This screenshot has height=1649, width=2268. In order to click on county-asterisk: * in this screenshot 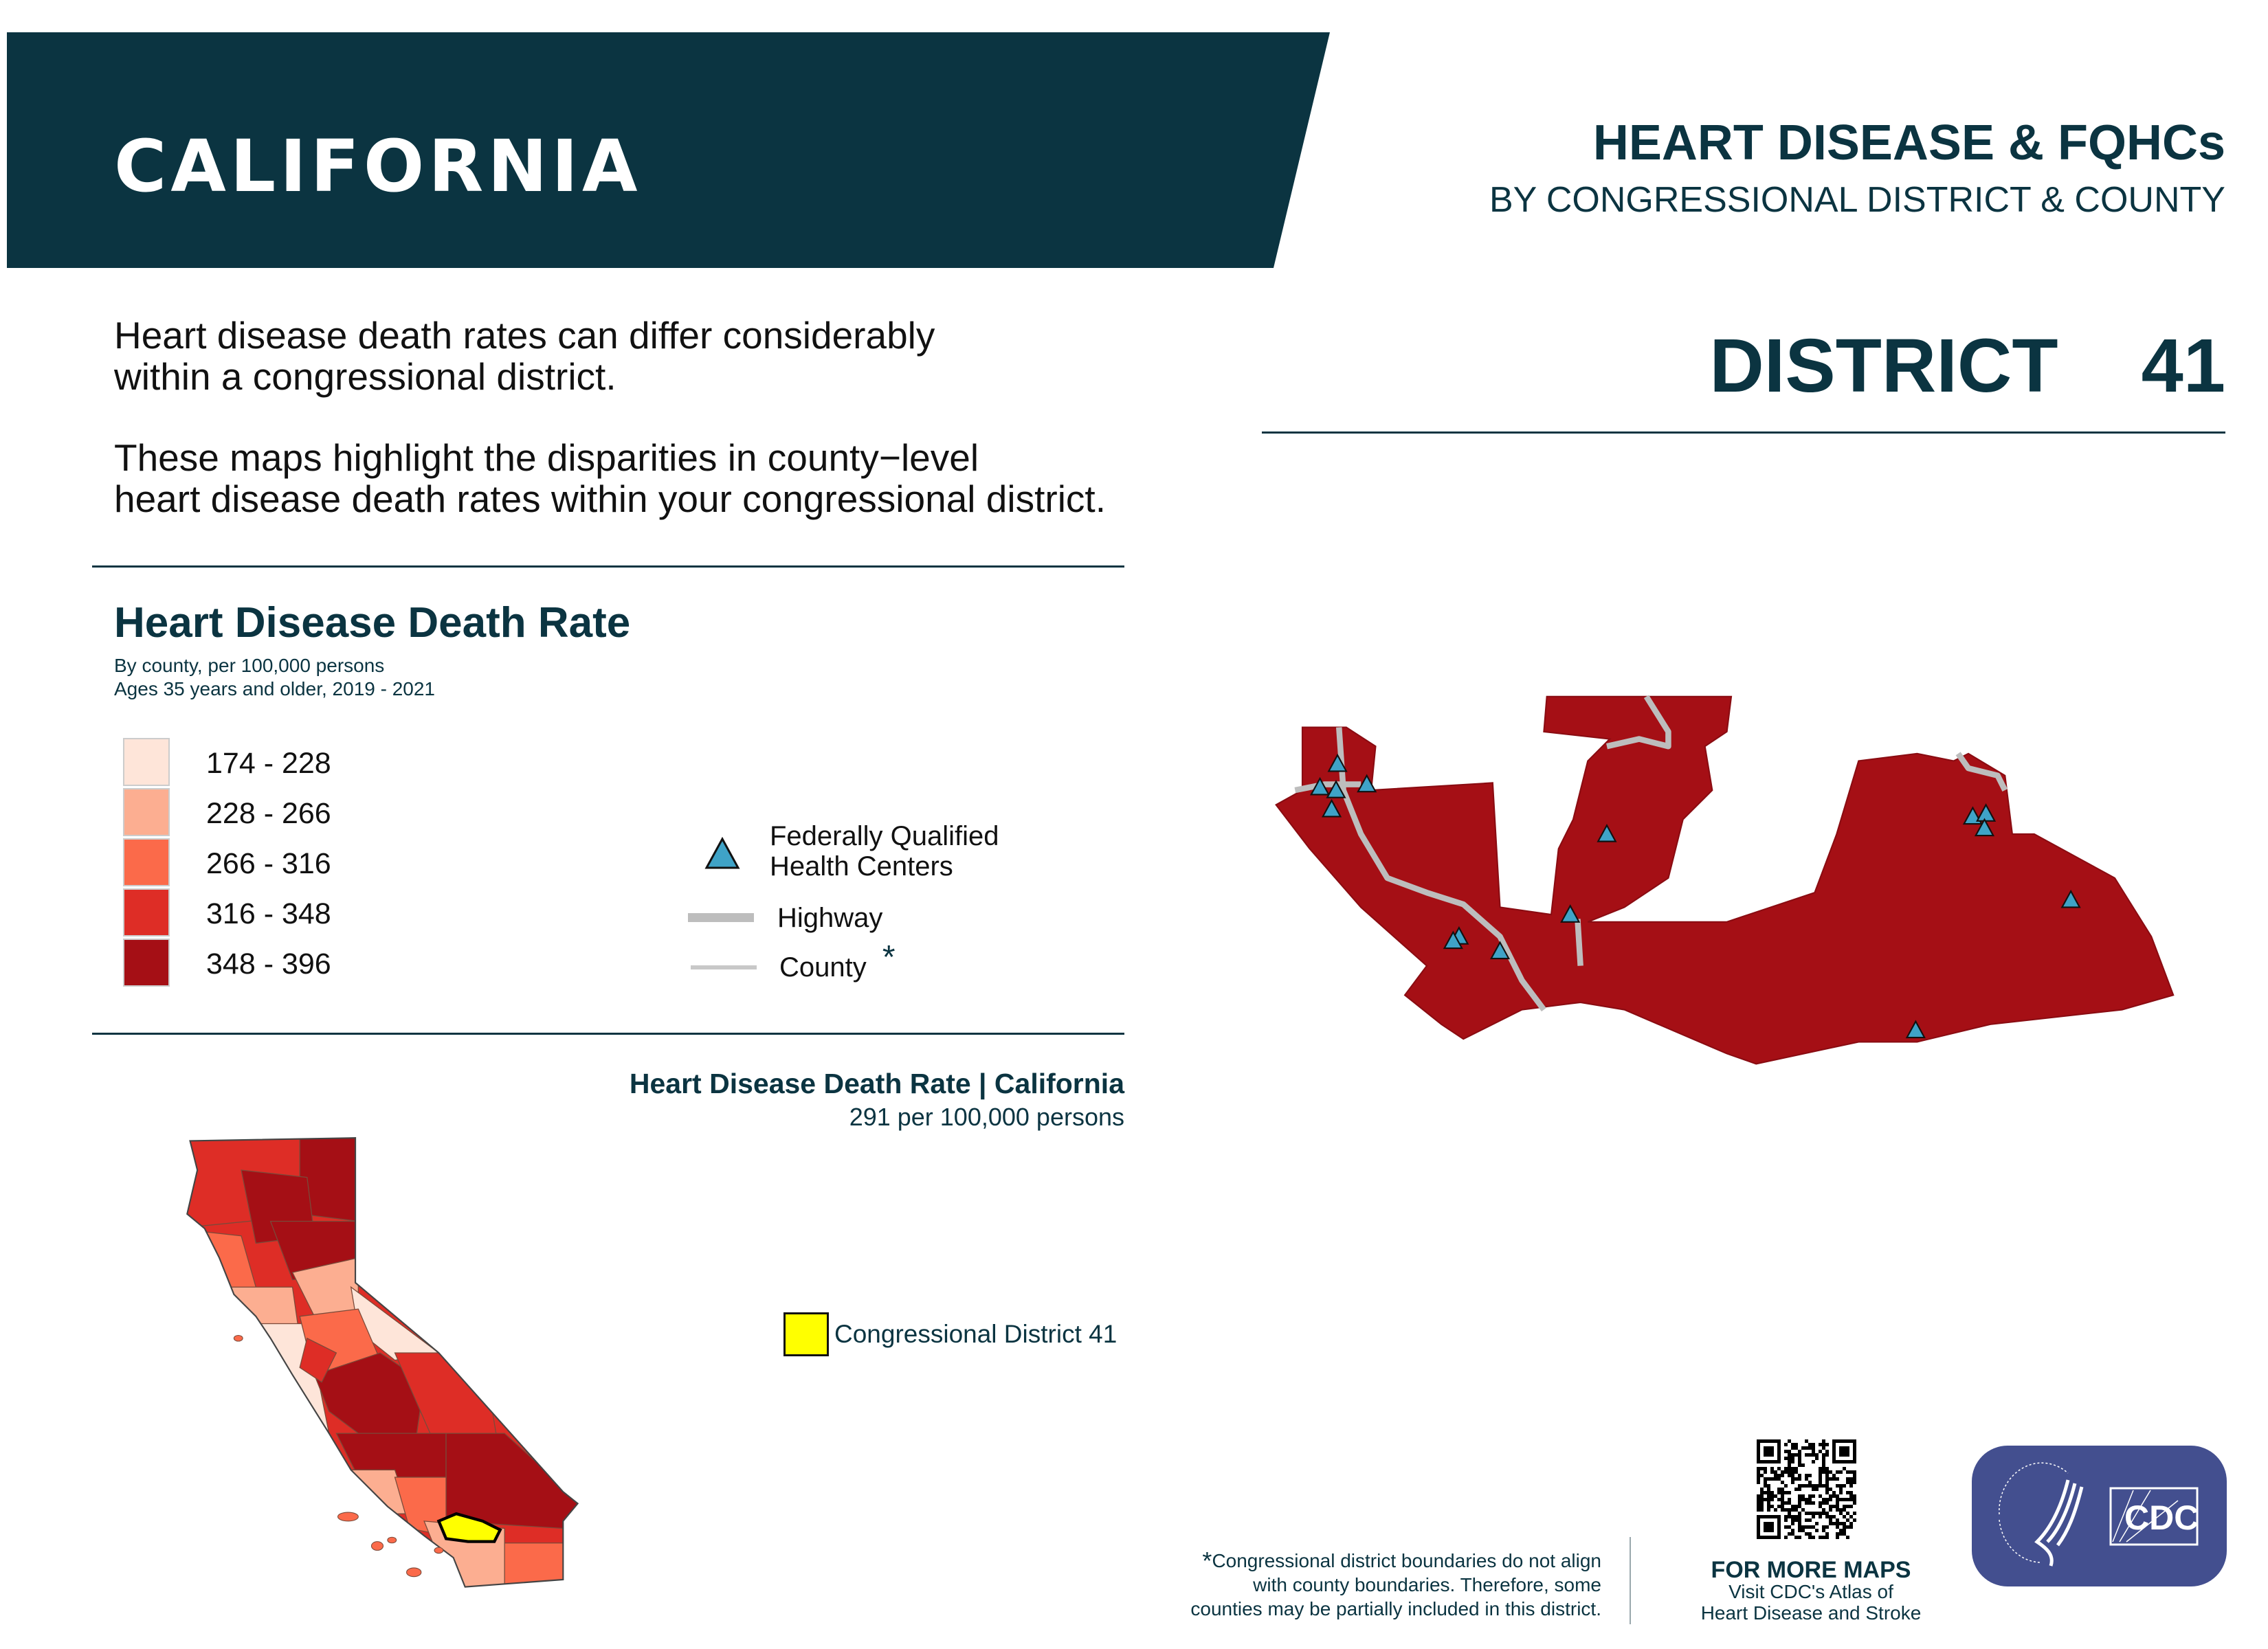, I will do `click(889, 957)`.